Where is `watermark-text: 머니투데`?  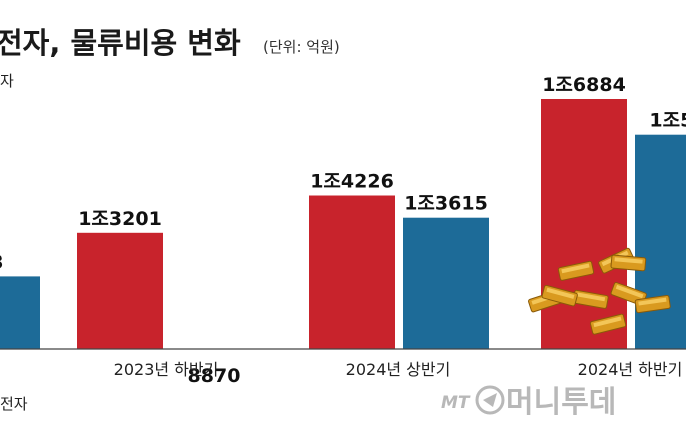 watermark-text: 머니투데 is located at coordinates (561, 402).